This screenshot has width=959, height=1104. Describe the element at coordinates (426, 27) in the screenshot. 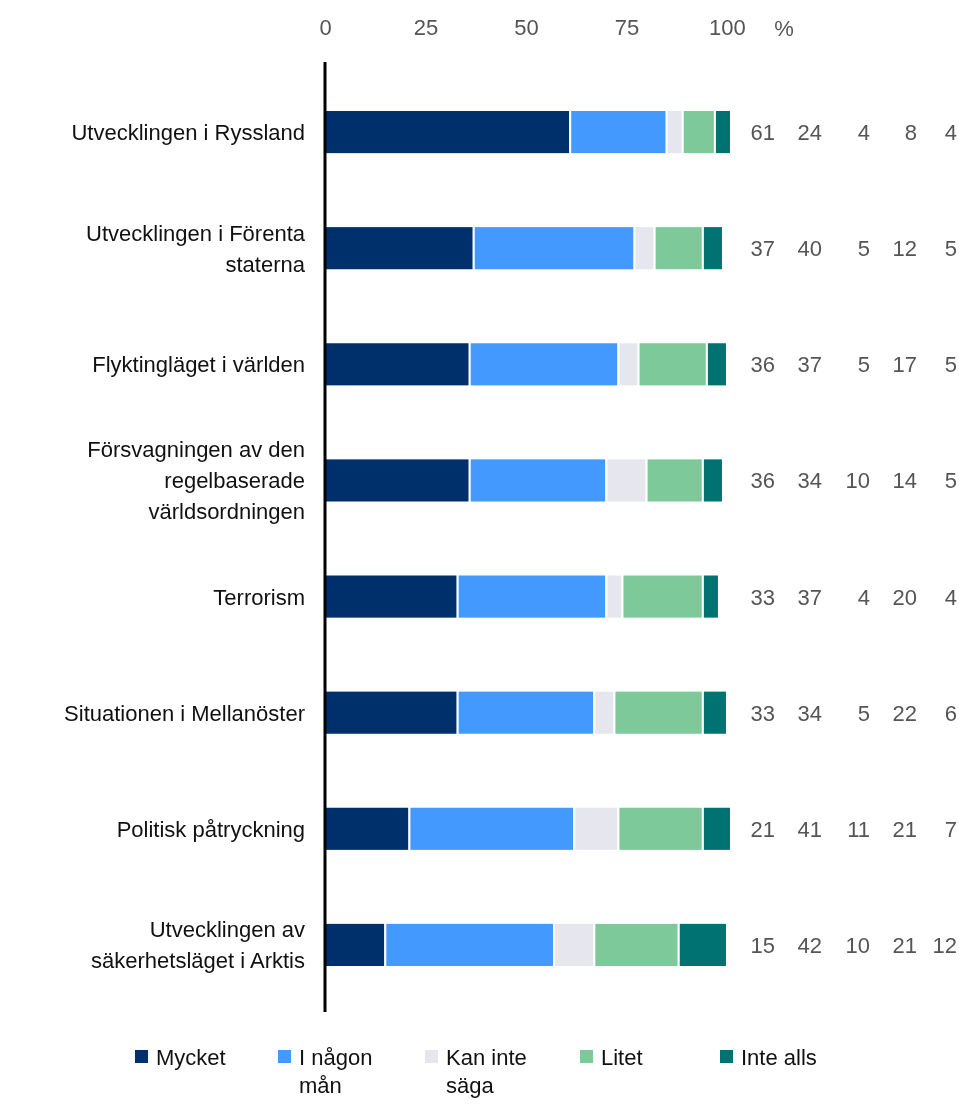

I see `x-tick-label: 25` at that location.